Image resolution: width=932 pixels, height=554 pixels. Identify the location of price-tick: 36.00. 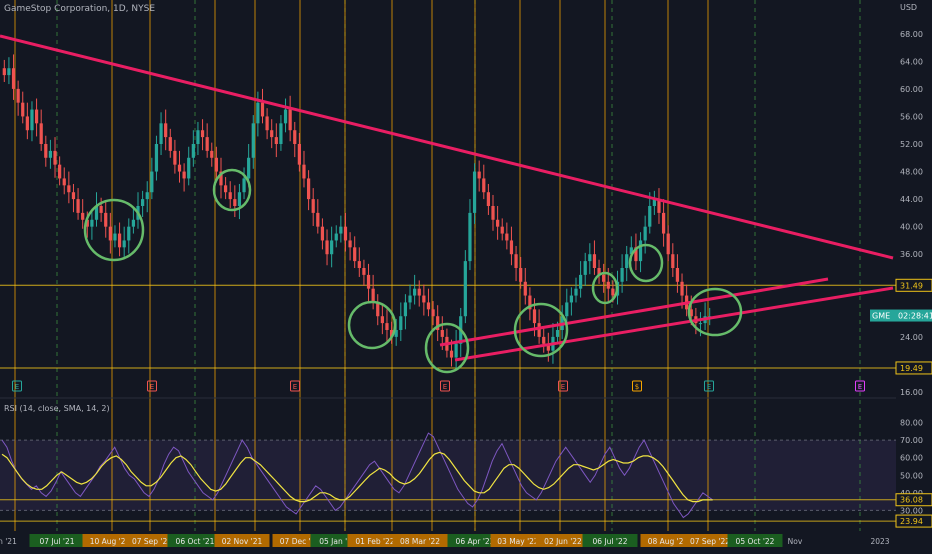
(911, 254).